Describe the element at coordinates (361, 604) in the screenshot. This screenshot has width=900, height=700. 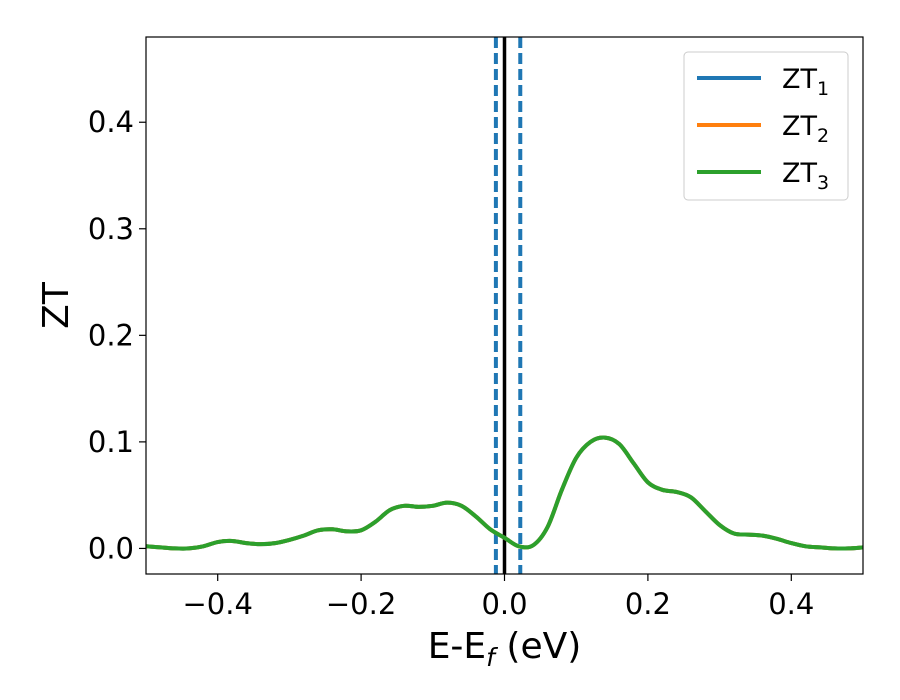
I see `x-tick-label: −0.2` at that location.